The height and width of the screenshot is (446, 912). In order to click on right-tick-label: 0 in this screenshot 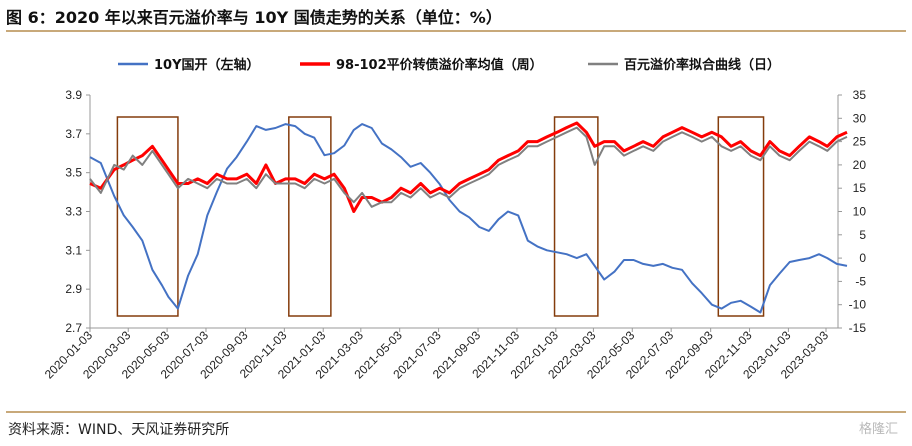, I will do `click(862, 258)`.